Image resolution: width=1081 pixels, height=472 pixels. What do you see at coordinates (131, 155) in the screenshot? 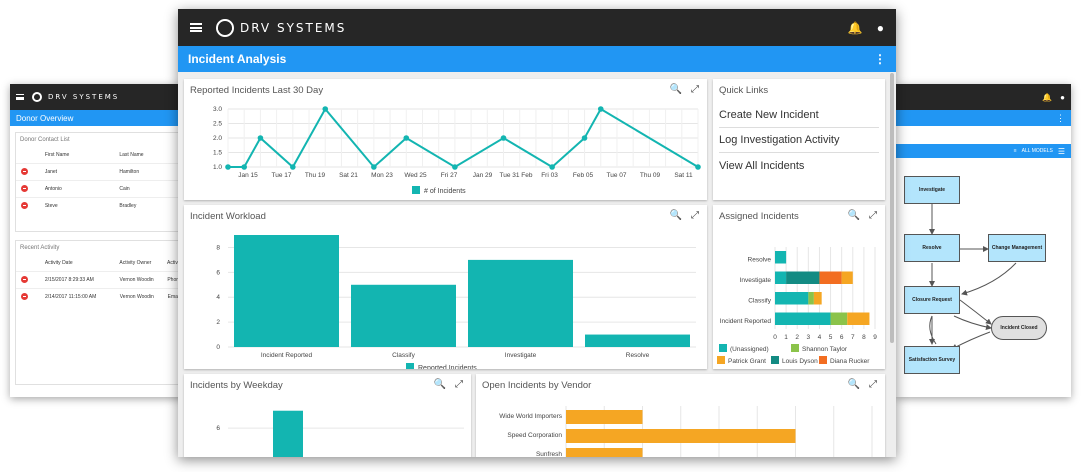
I see `column-header: Last Name` at bounding box center [131, 155].